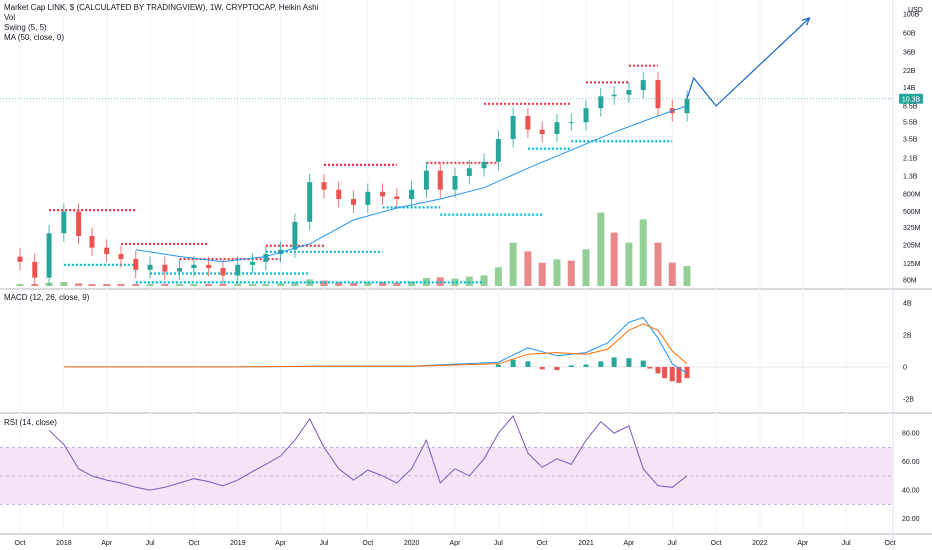 This screenshot has width=932, height=550. I want to click on macd-axis-tick-label: 4B, so click(907, 304).